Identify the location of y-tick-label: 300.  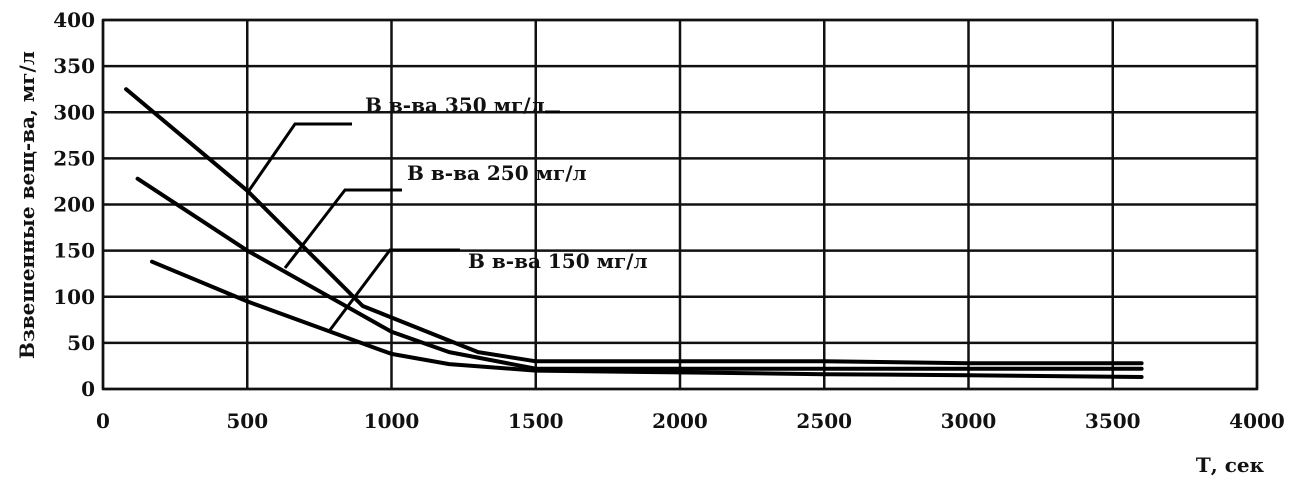
(74, 112).